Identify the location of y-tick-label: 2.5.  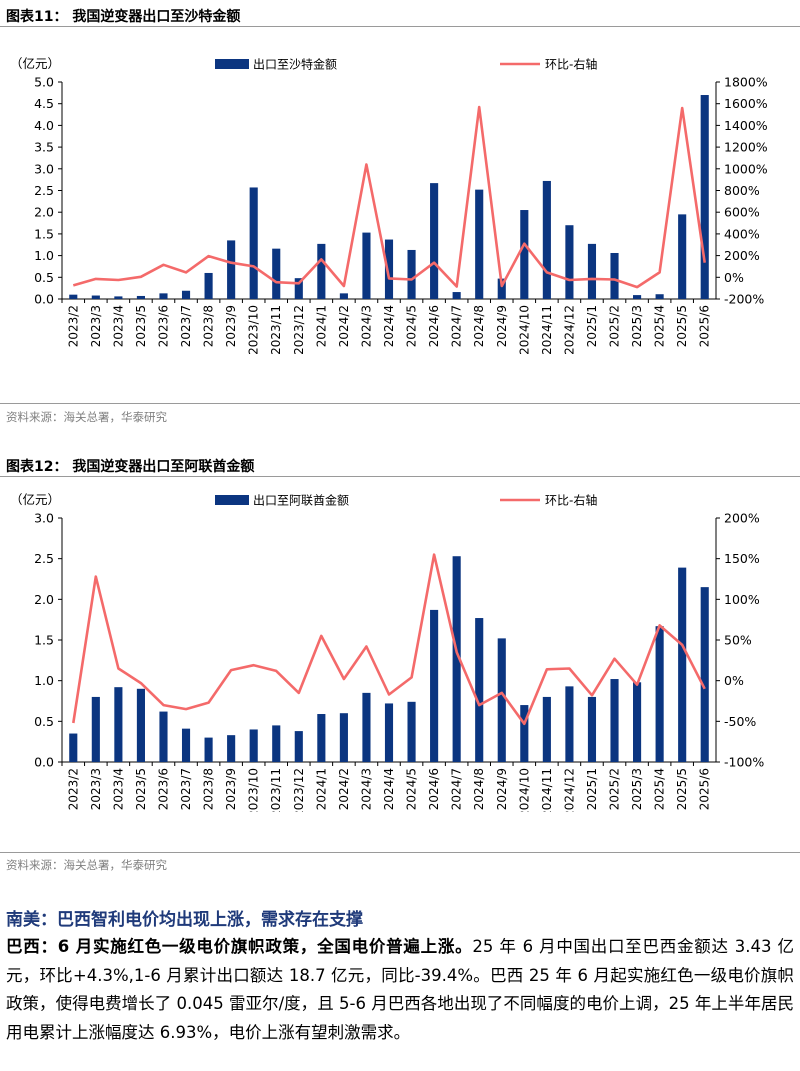
(44, 190).